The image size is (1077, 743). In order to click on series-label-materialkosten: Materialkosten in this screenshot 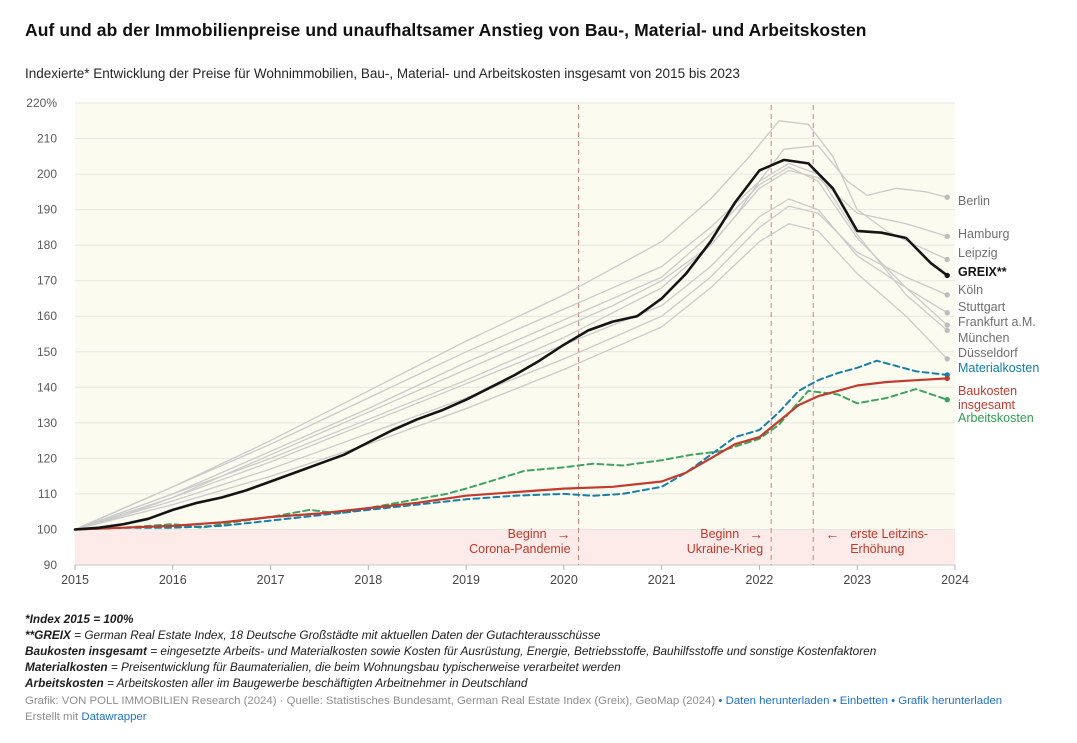, I will do `click(998, 368)`.